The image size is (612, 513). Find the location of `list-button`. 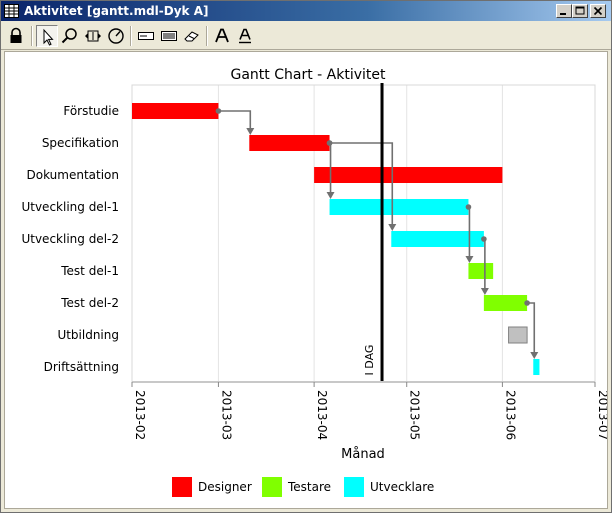

list-button is located at coordinates (169, 36).